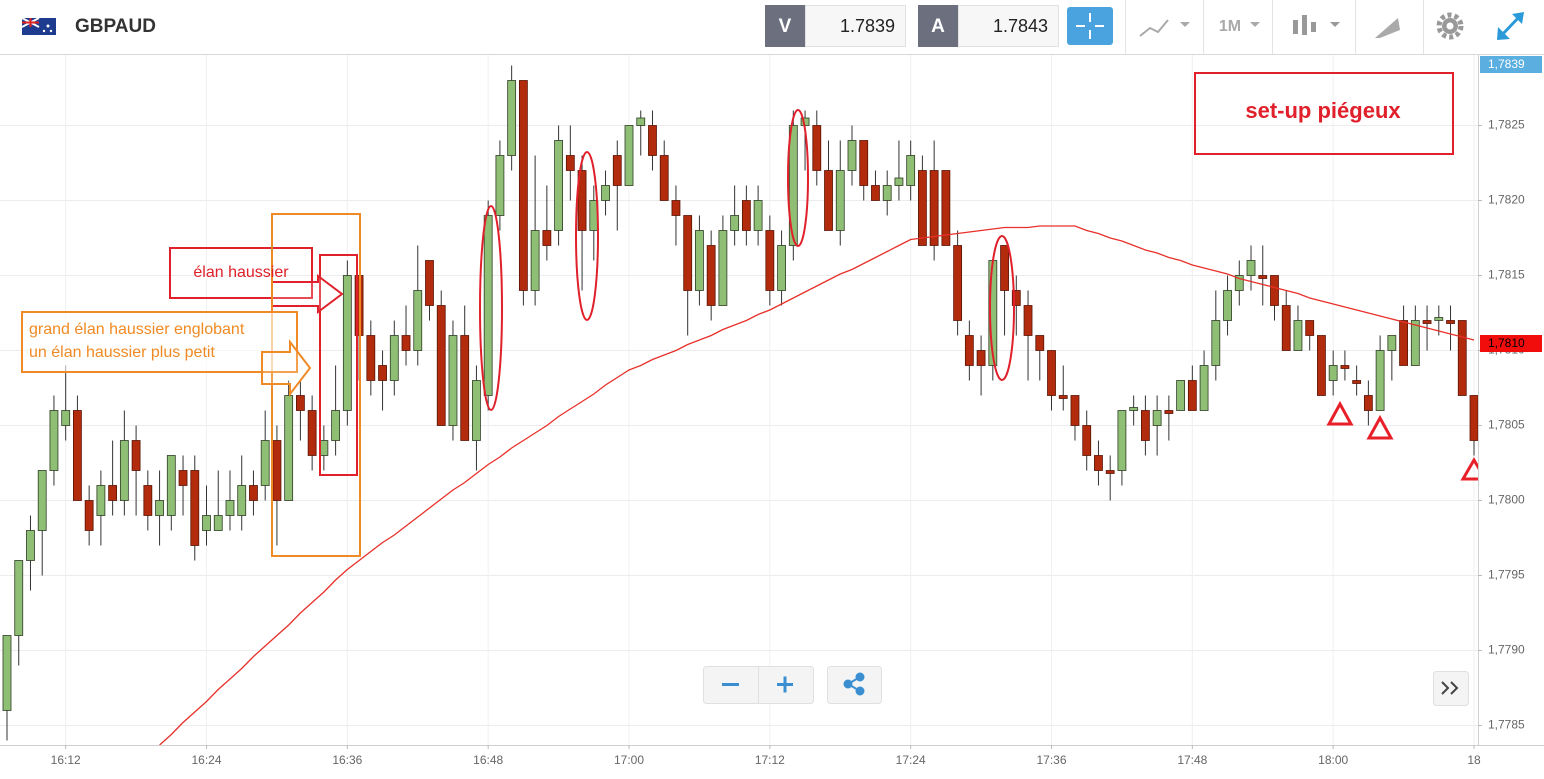  Describe the element at coordinates (1510, 26) in the screenshot. I see `fullscreen-icon` at that location.